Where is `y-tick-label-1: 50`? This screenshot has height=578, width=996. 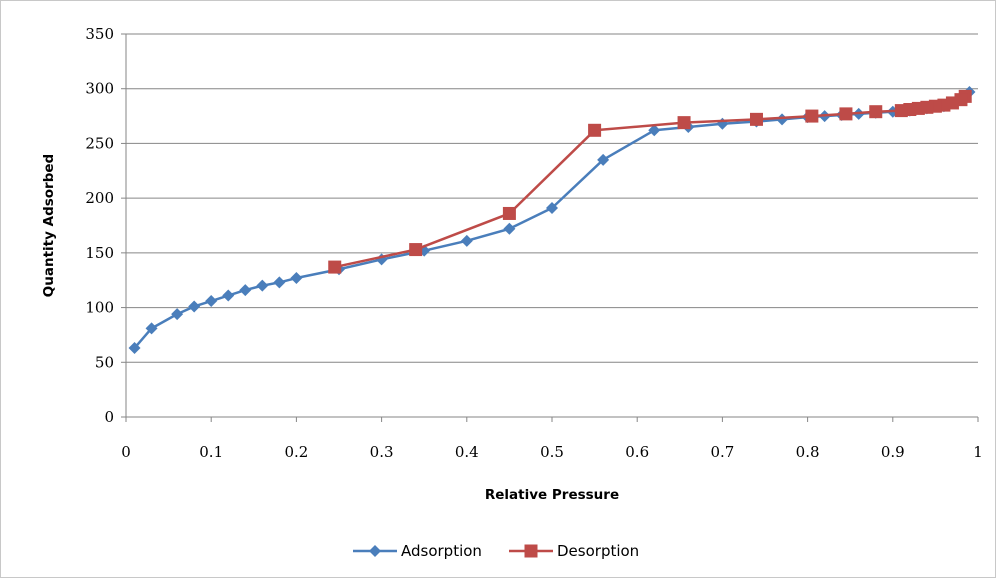 y-tick-label-1: 50 is located at coordinates (104, 362).